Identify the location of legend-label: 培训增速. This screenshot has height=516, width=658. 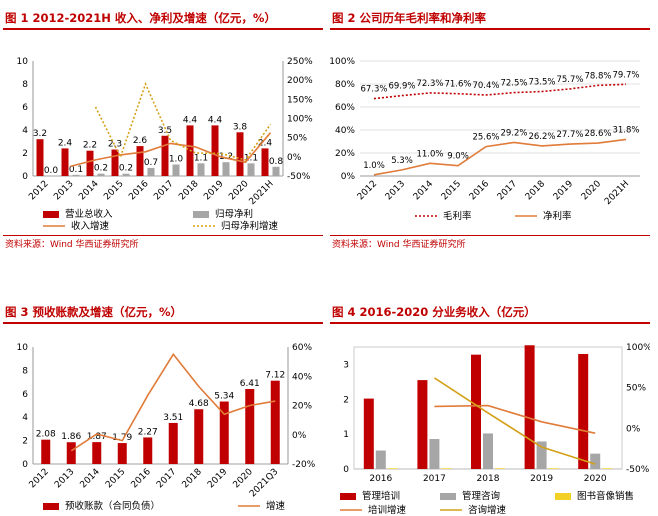
(387, 509).